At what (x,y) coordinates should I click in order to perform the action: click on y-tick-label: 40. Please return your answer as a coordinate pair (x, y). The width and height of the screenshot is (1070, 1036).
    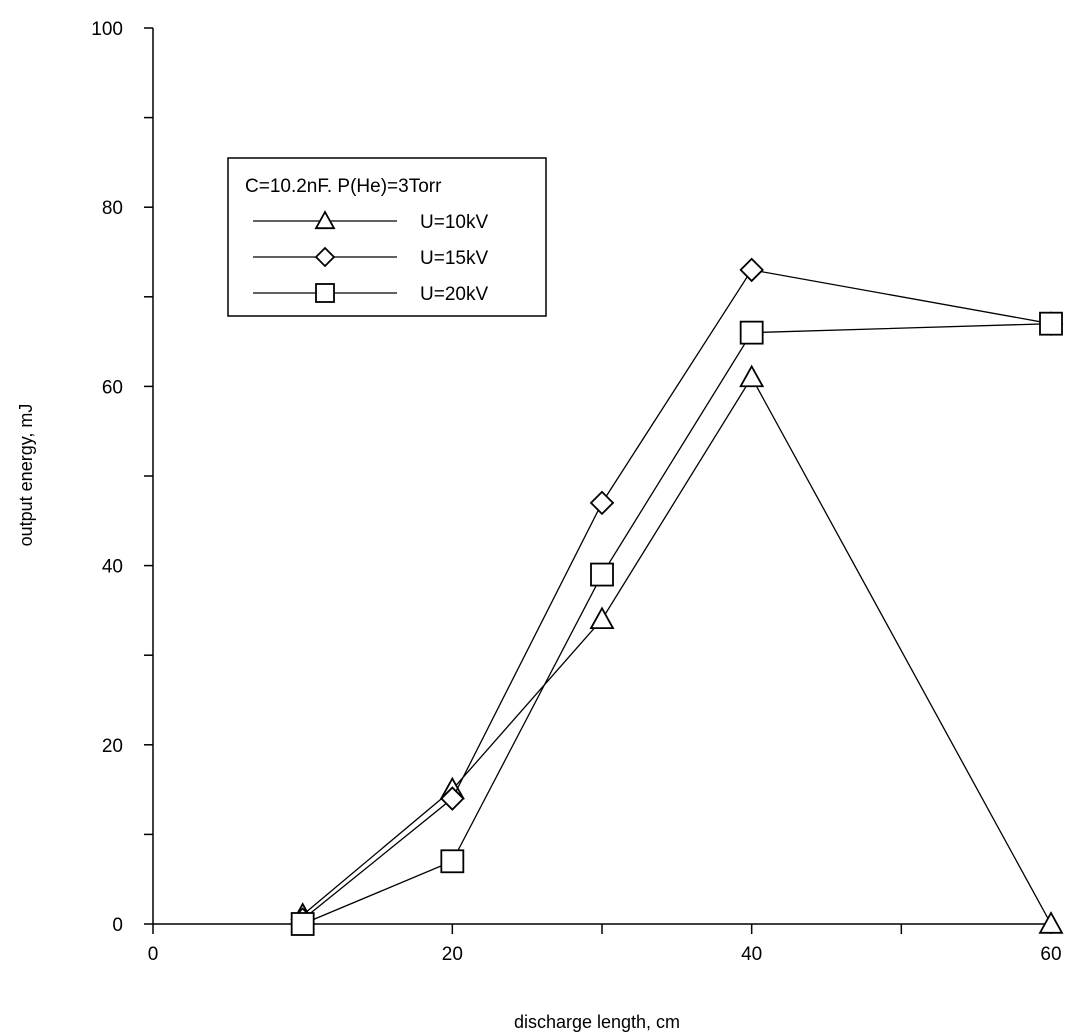
    Looking at the image, I should click on (112, 567).